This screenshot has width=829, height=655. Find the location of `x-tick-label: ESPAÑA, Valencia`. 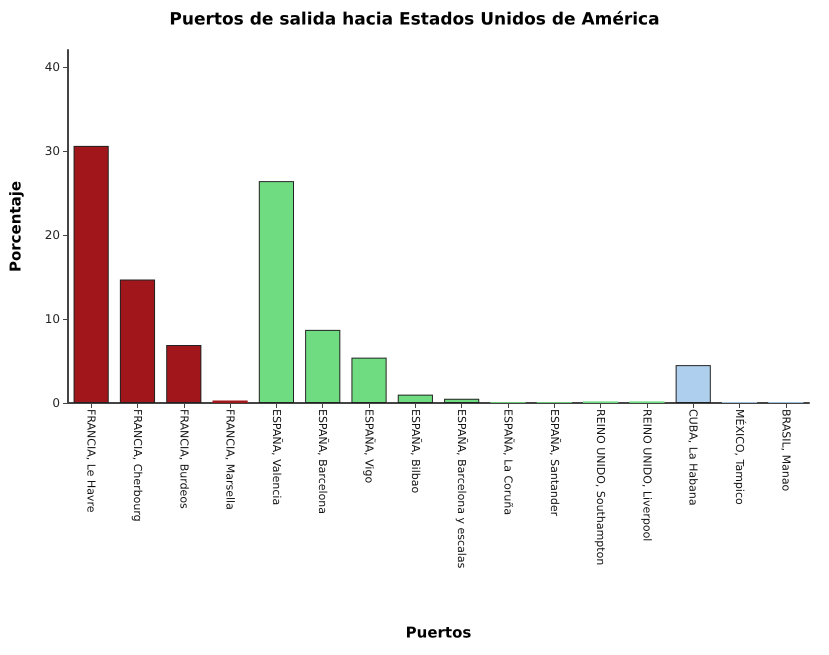

x-tick-label: ESPAÑA, Valencia is located at coordinates (277, 457).